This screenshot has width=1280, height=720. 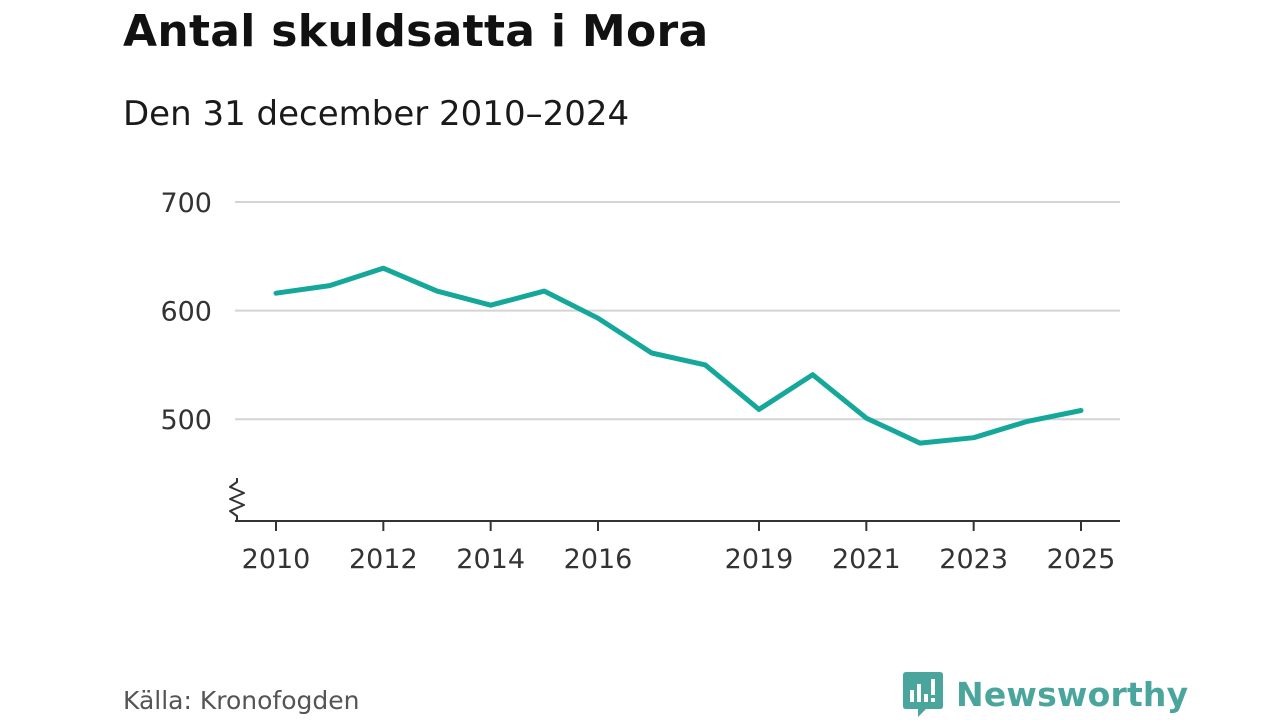 What do you see at coordinates (241, 700) in the screenshot?
I see `source-note: Källa: Kronofogden` at bounding box center [241, 700].